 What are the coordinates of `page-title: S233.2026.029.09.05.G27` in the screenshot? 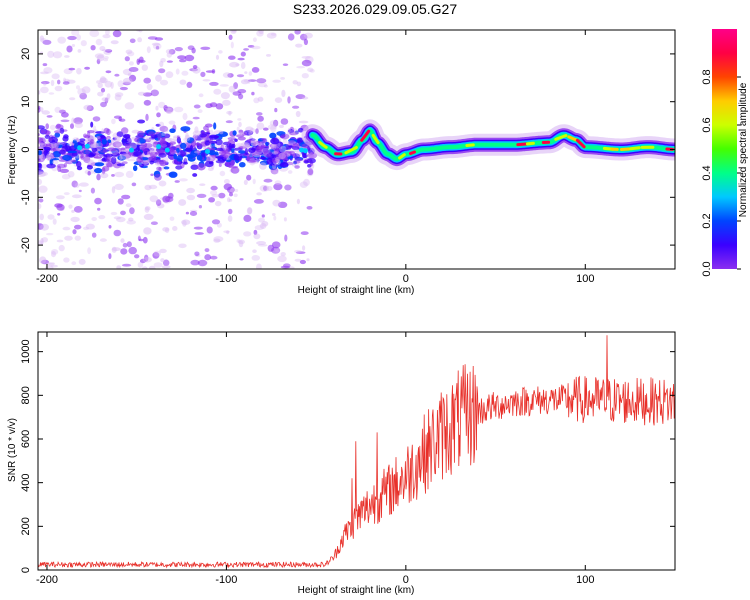 It's located at (375, 9).